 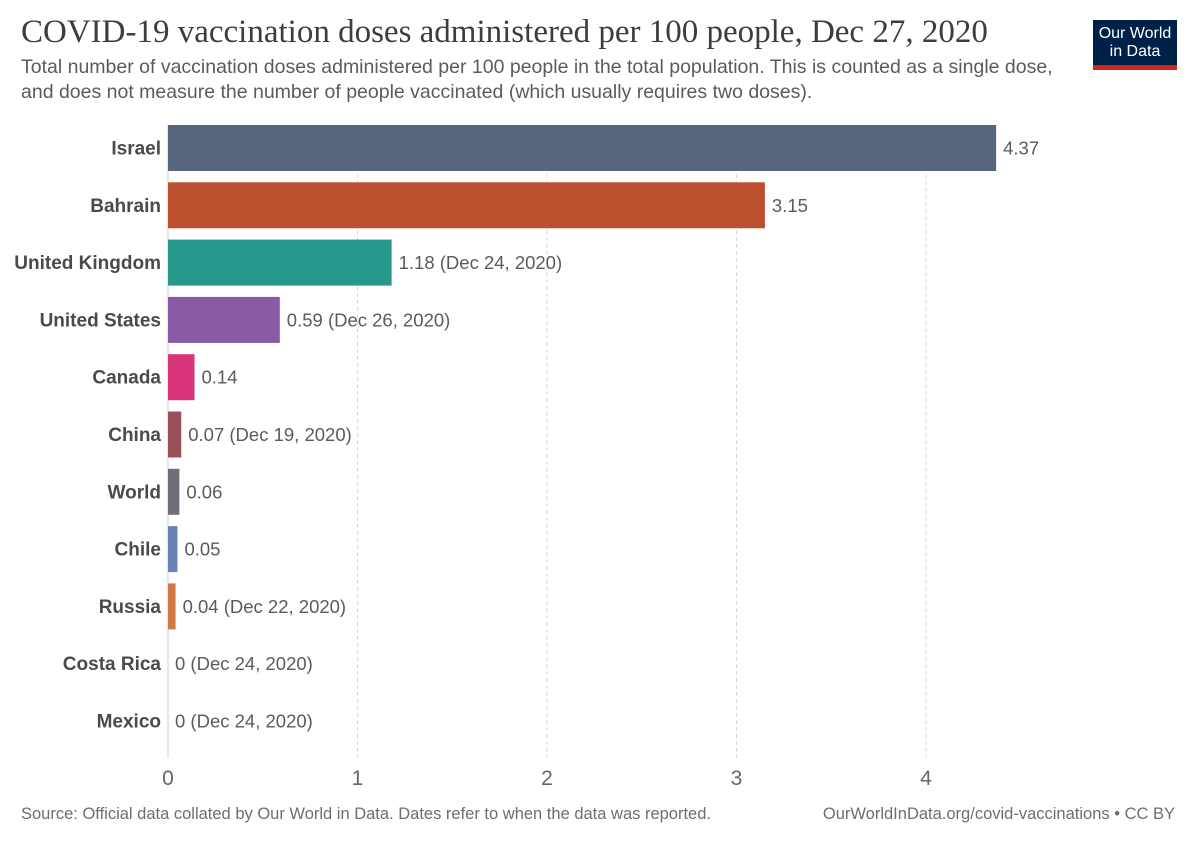 What do you see at coordinates (926, 778) in the screenshot?
I see `x-tick-label: 4` at bounding box center [926, 778].